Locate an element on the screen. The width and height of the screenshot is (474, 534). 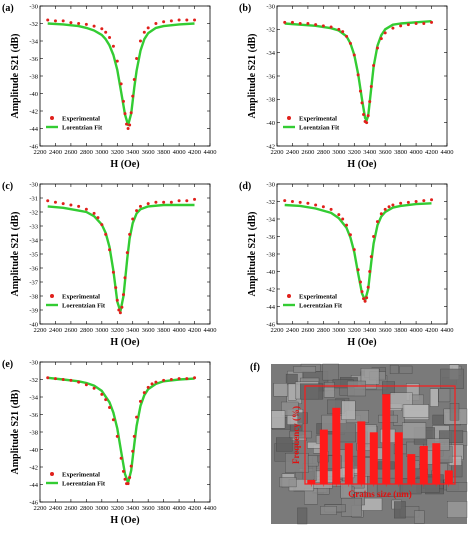
legend-label-experimental: Experimental is located at coordinates (318, 118).